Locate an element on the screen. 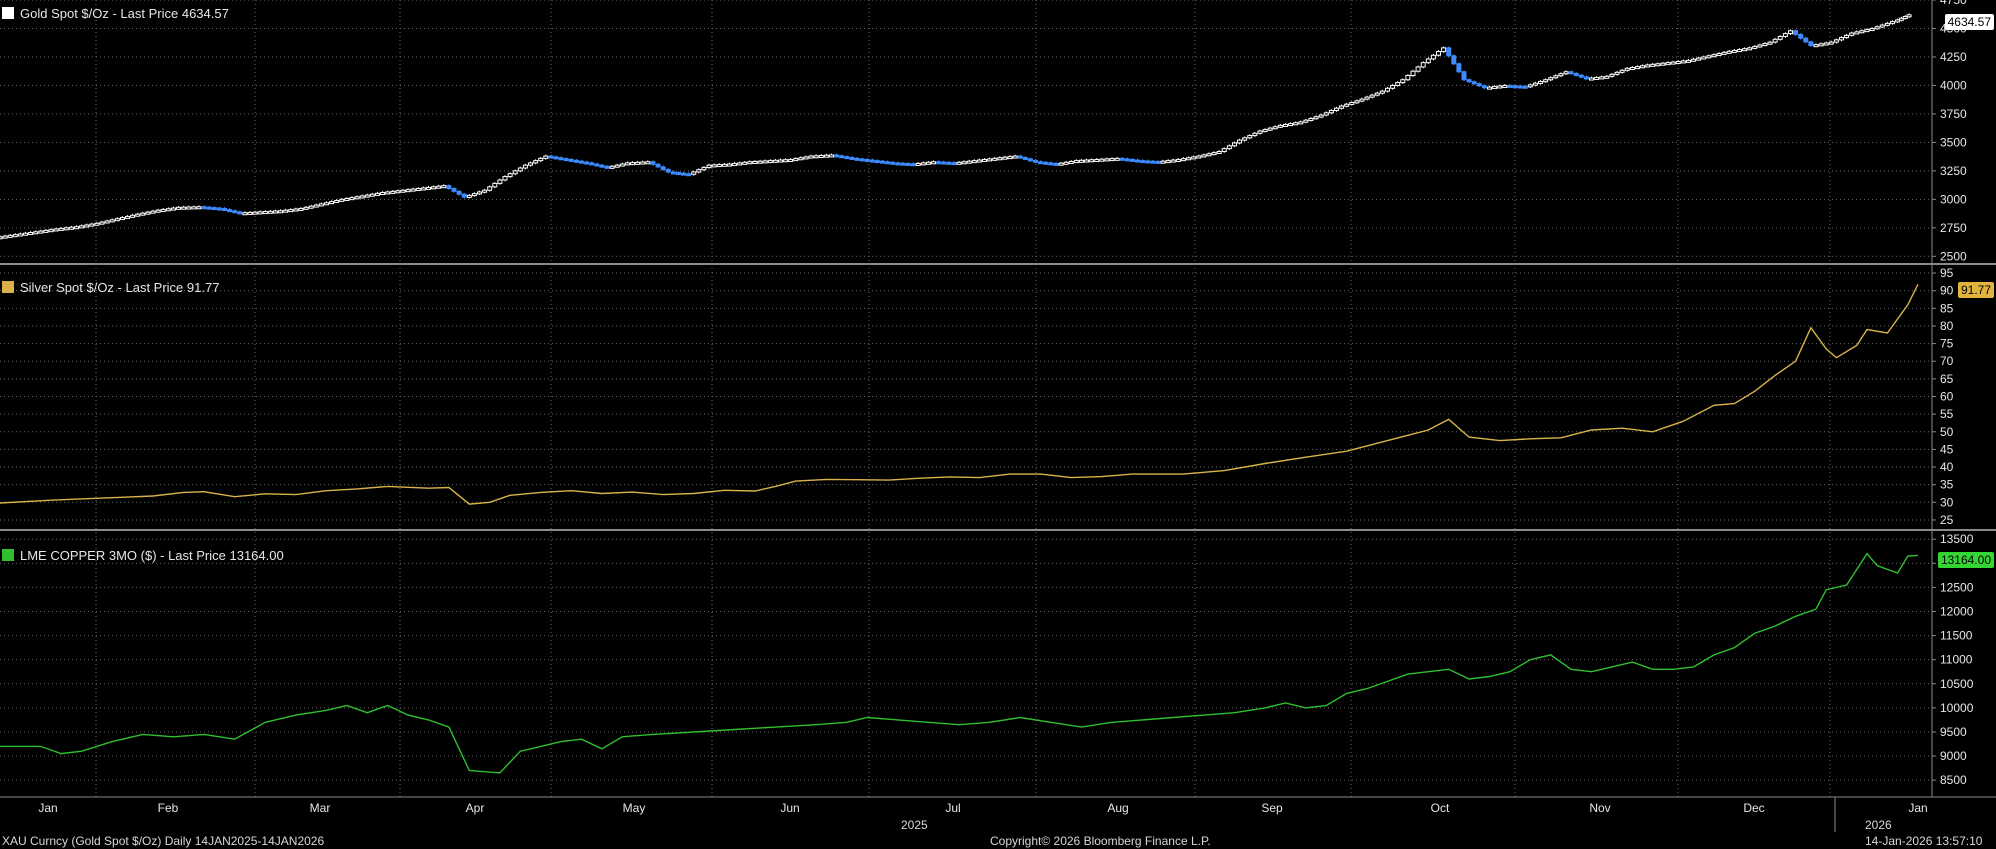  y-tick-label: 50 is located at coordinates (1947, 432).